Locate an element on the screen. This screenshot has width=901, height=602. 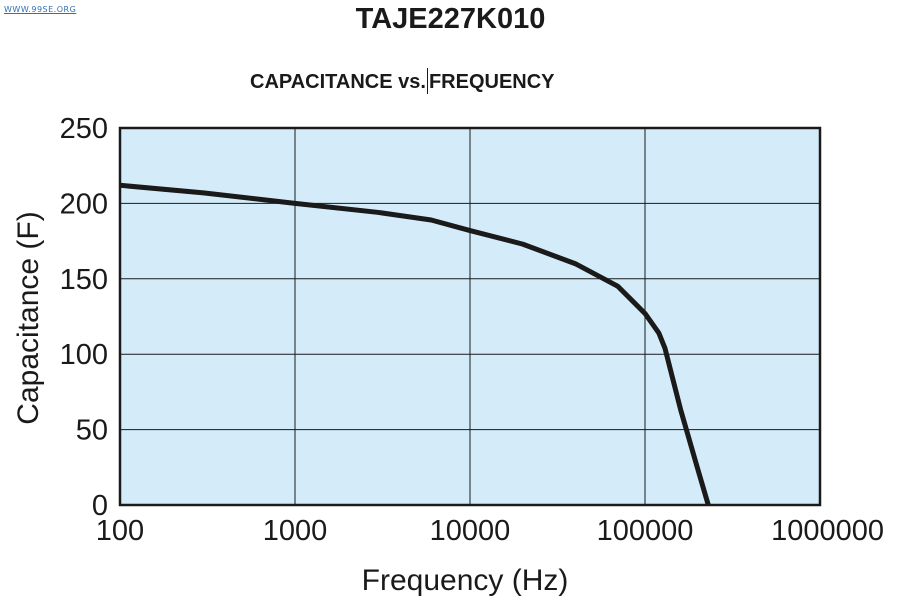
x-tick-label-2: 10000 is located at coordinates (470, 531).